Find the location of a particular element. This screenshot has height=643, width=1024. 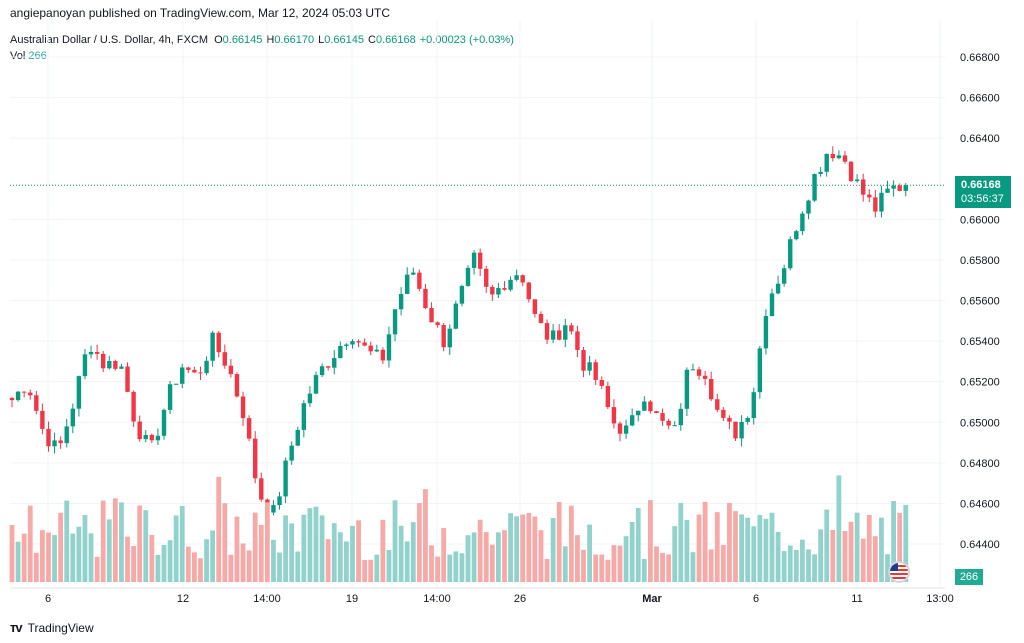

x-tick-label: 14:00 is located at coordinates (437, 599).